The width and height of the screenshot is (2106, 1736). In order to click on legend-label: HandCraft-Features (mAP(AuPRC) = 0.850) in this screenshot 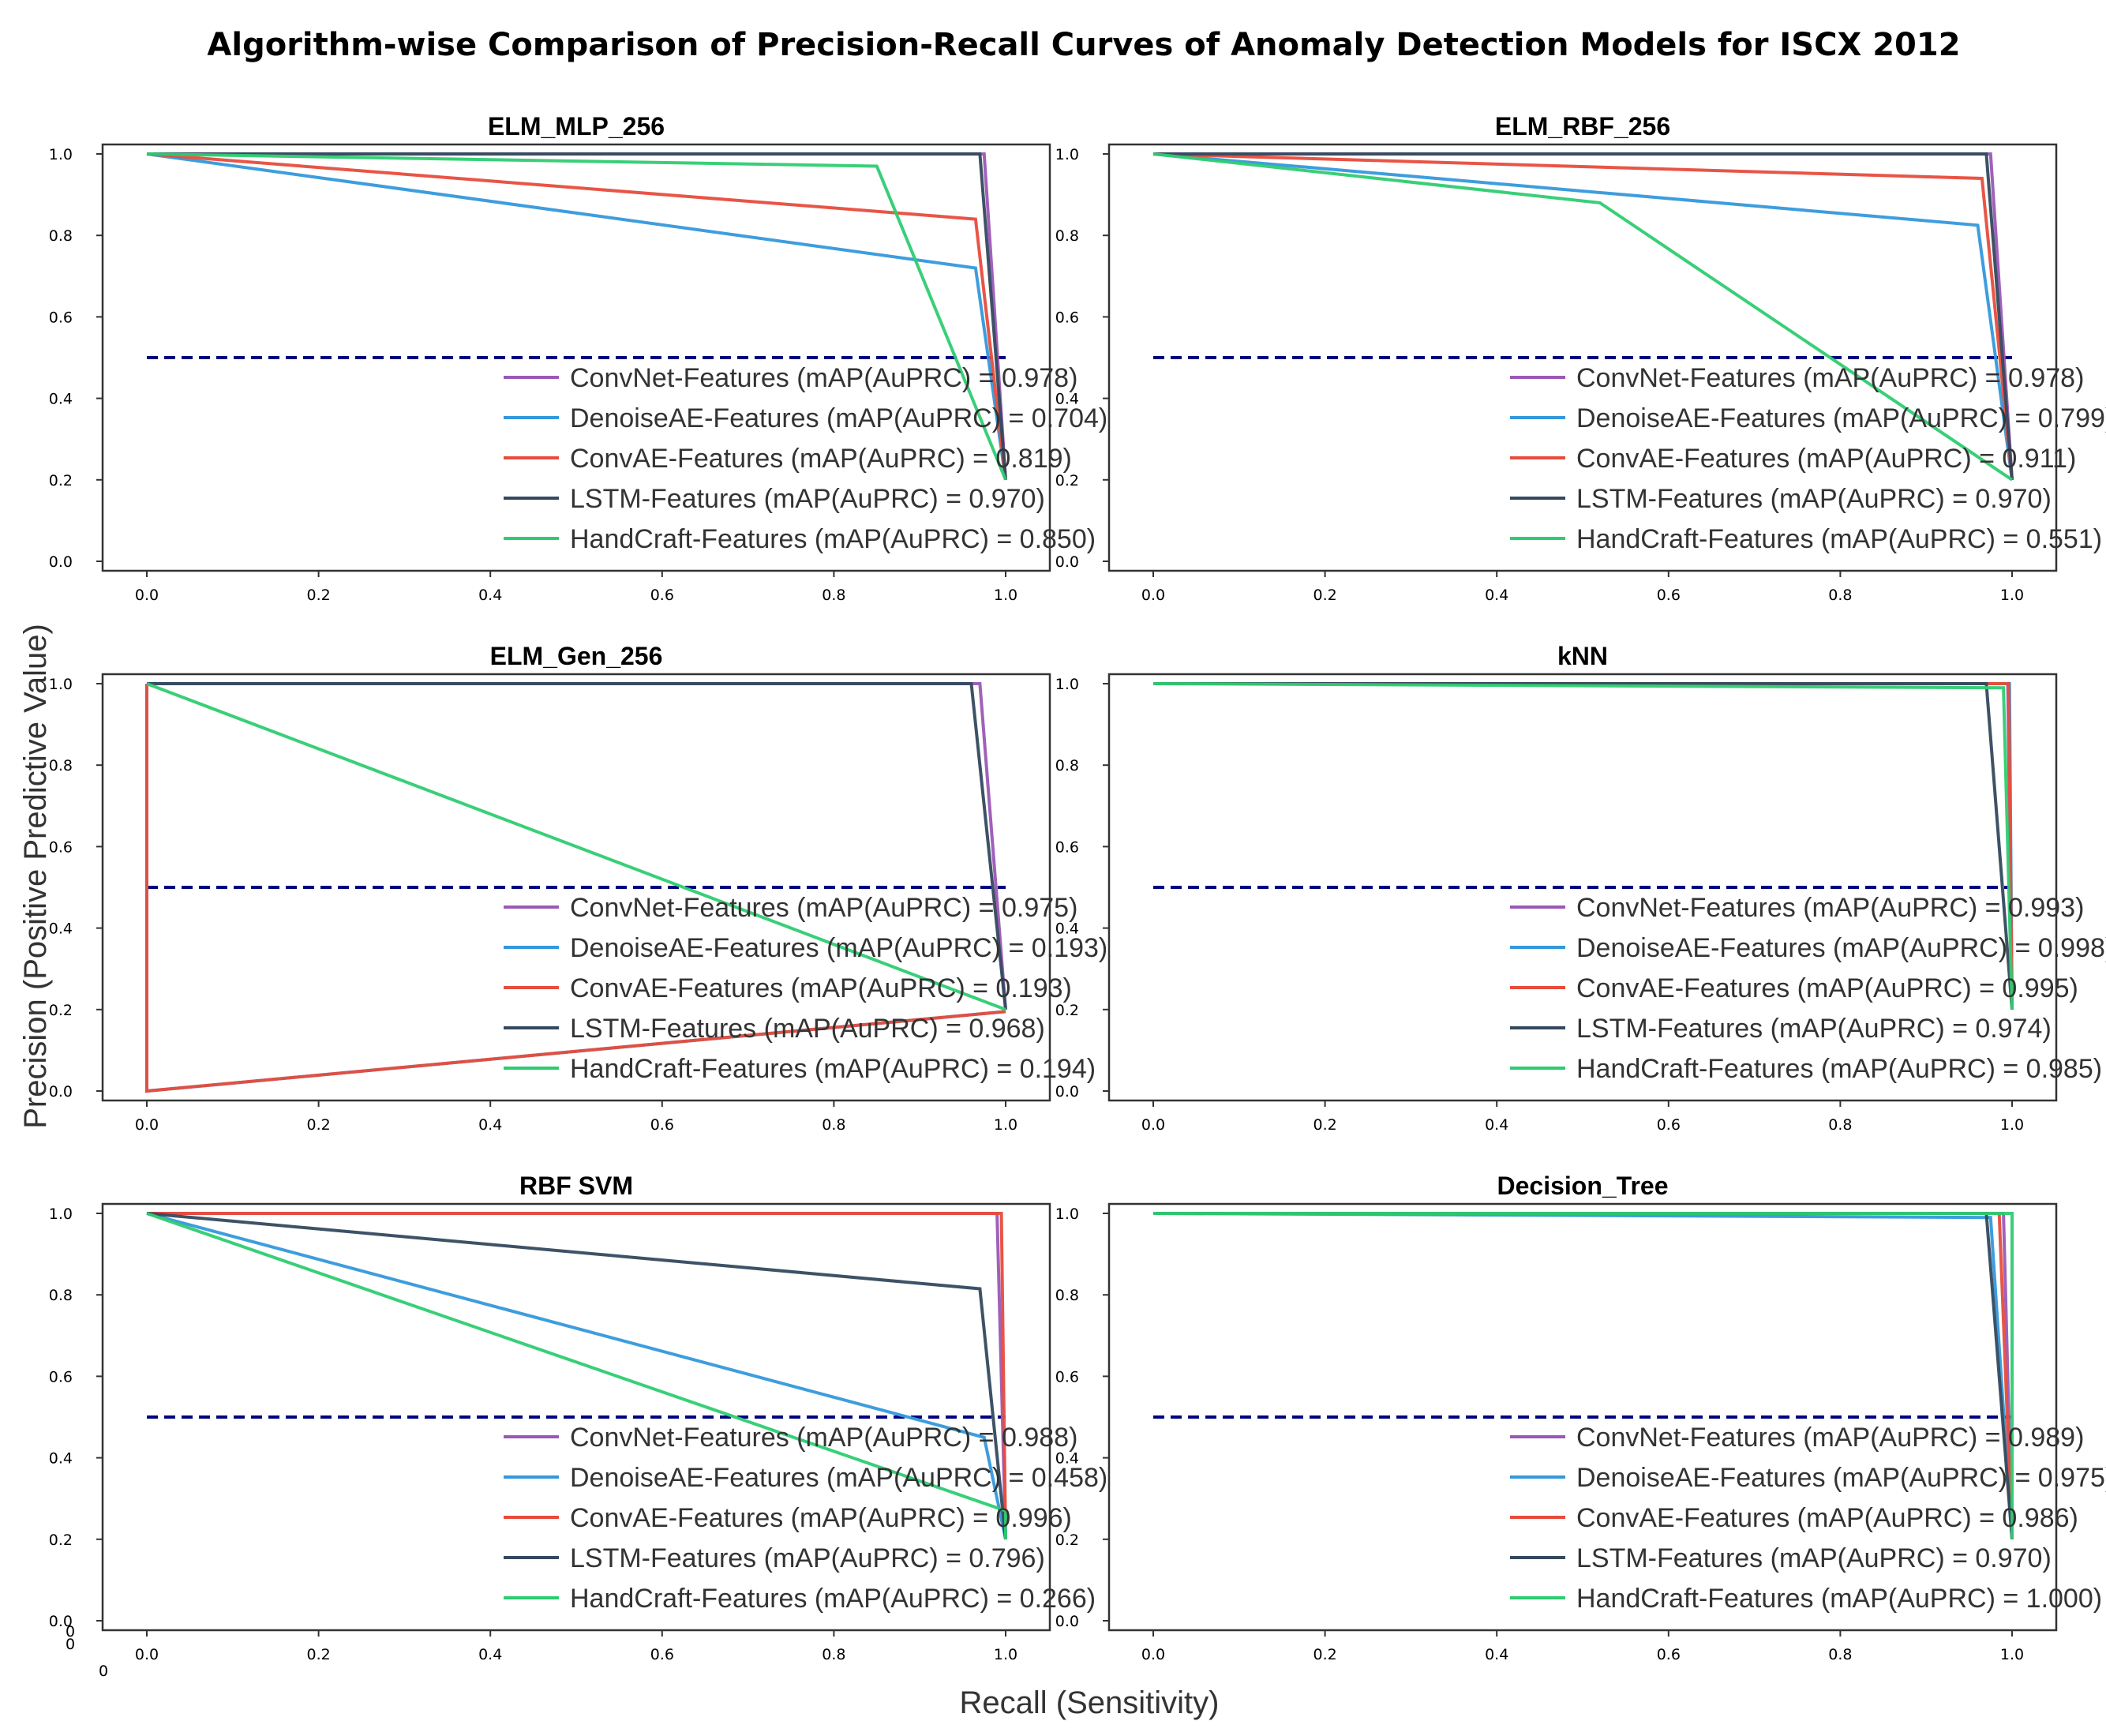, I will do `click(833, 539)`.